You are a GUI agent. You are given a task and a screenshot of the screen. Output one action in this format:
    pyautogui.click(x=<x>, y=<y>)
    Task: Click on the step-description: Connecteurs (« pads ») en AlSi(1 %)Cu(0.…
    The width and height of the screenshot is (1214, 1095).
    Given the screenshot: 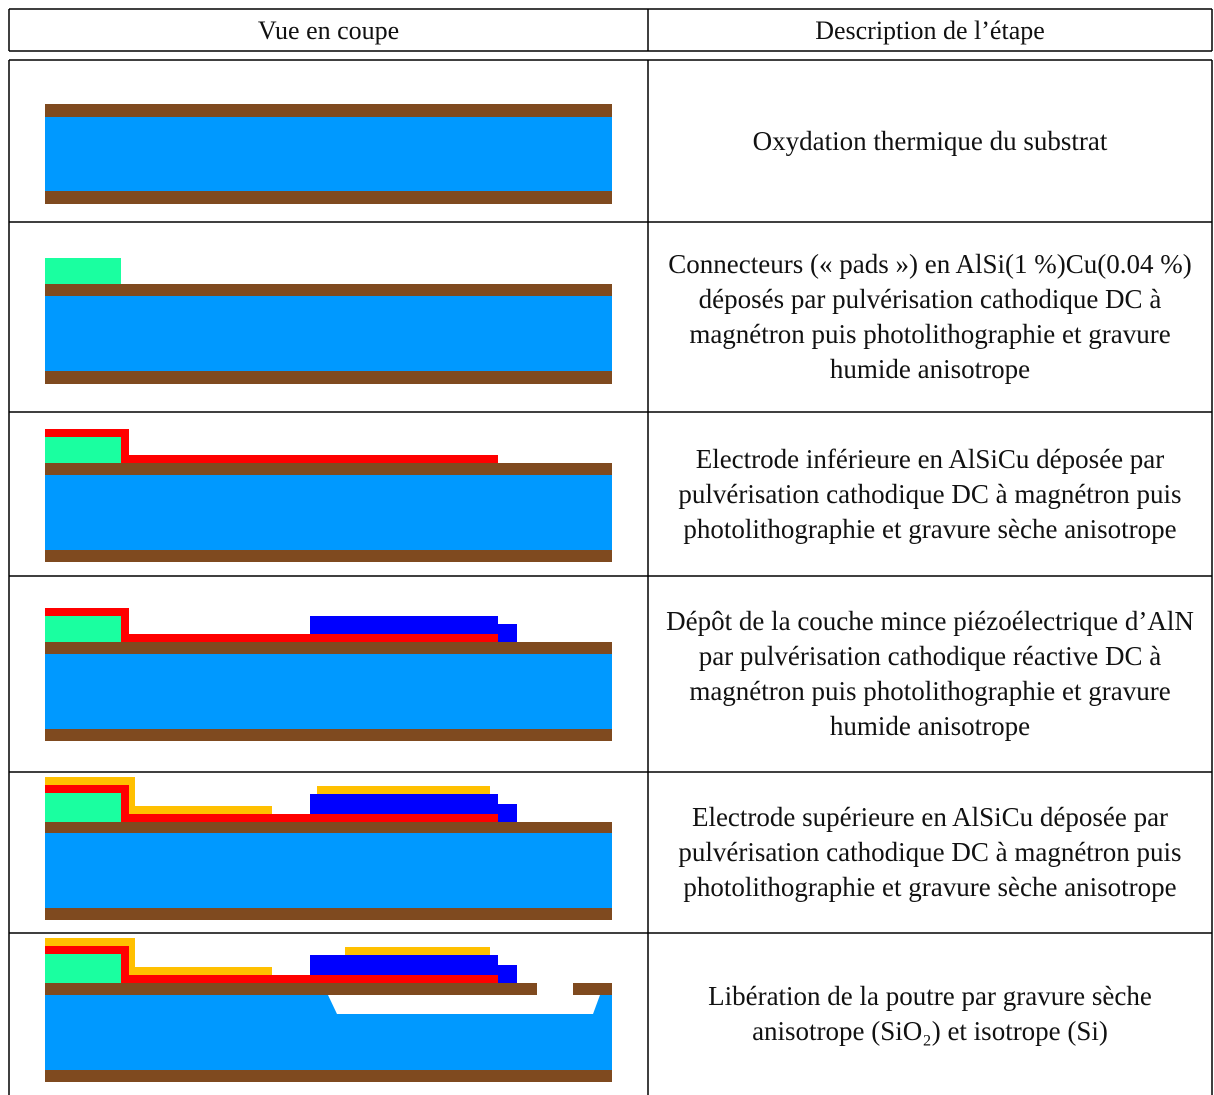 What is the action you would take?
    pyautogui.click(x=930, y=316)
    